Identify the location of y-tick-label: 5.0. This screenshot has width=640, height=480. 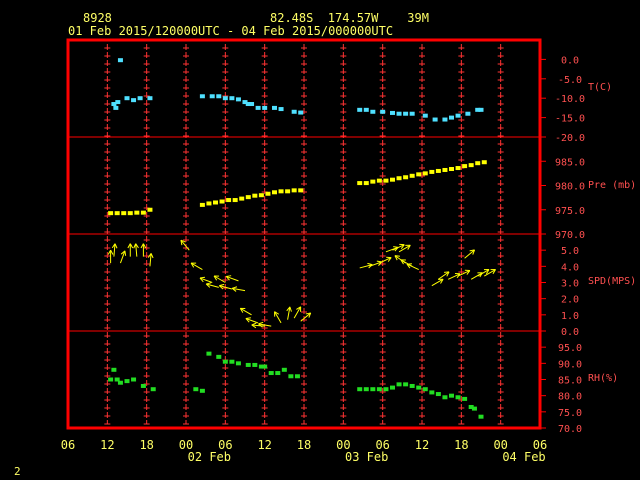
(570, 251).